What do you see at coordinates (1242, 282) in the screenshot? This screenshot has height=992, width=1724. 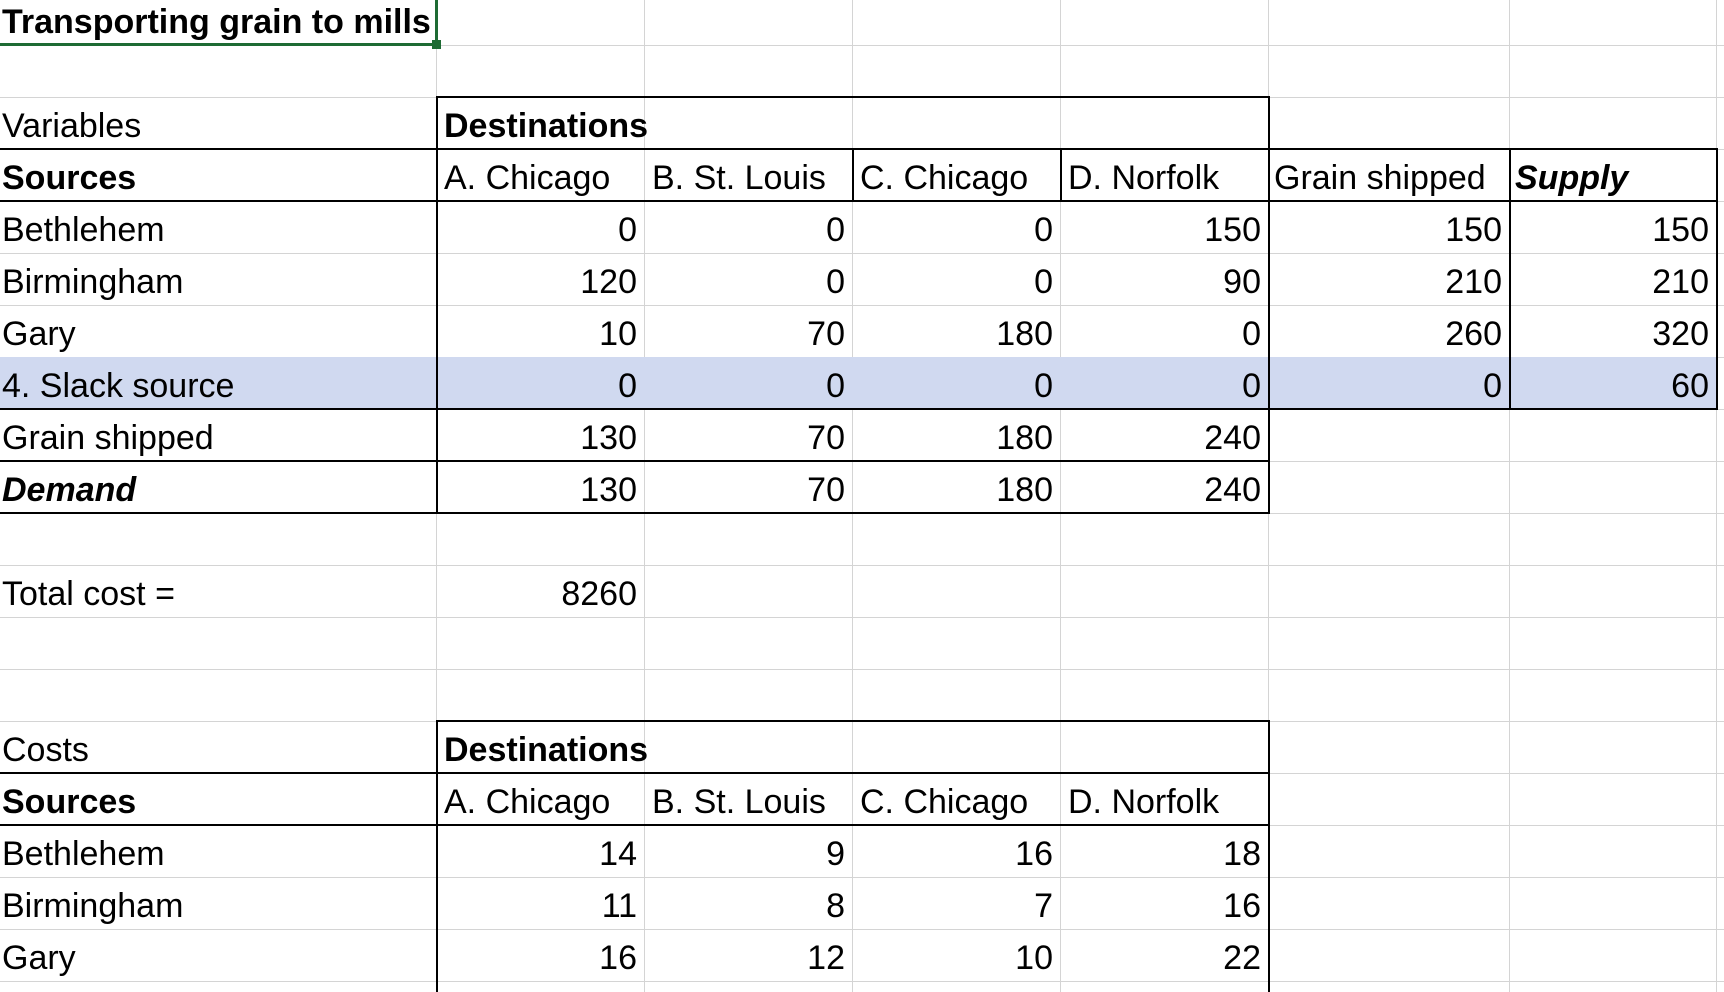 I see `table-cell: 90` at bounding box center [1242, 282].